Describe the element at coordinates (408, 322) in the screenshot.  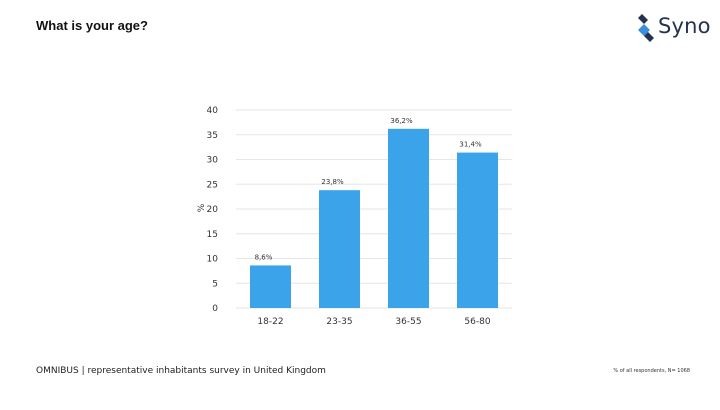
I see `x-tick-label: 36-55` at that location.